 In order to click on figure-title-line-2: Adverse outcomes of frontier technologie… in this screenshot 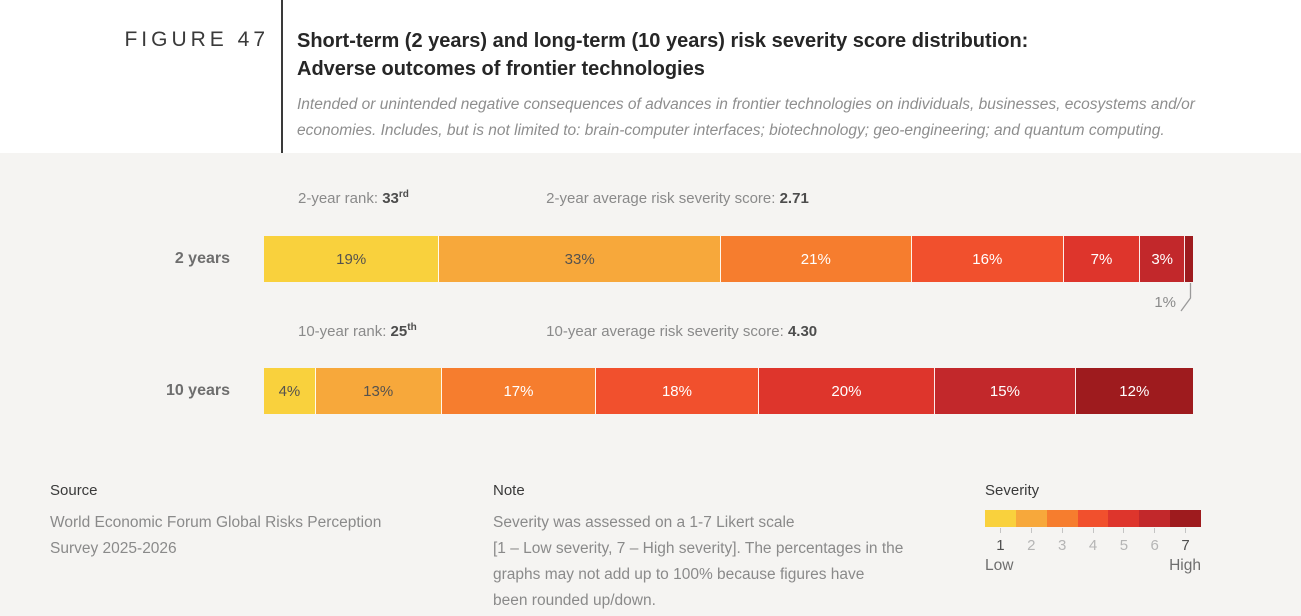, I will do `click(501, 69)`.